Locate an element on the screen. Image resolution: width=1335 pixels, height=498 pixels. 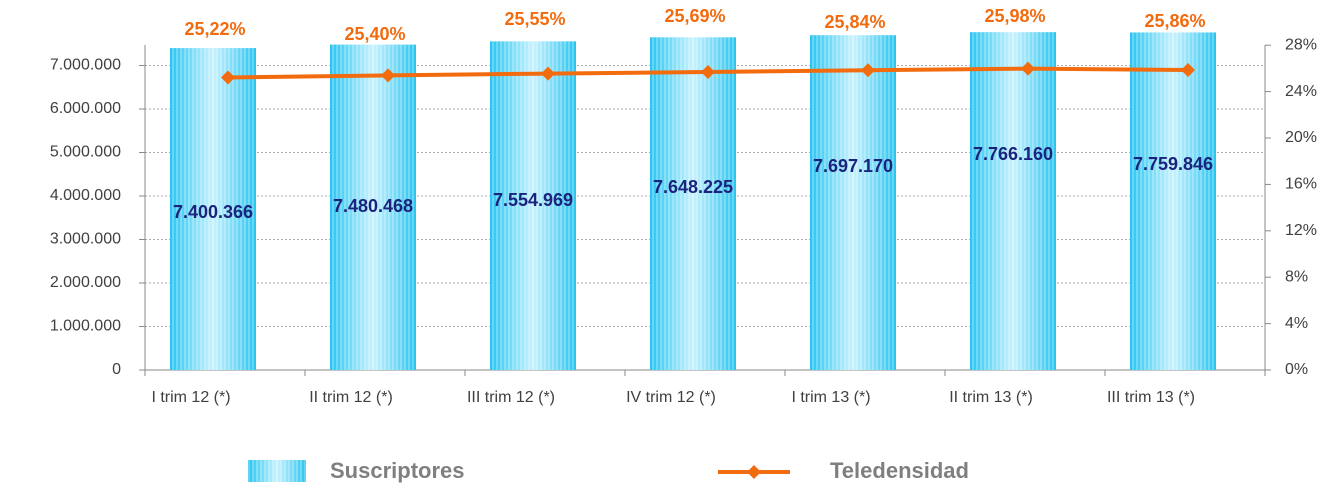
y-tick-label: 1.000.000 is located at coordinates (85, 326).